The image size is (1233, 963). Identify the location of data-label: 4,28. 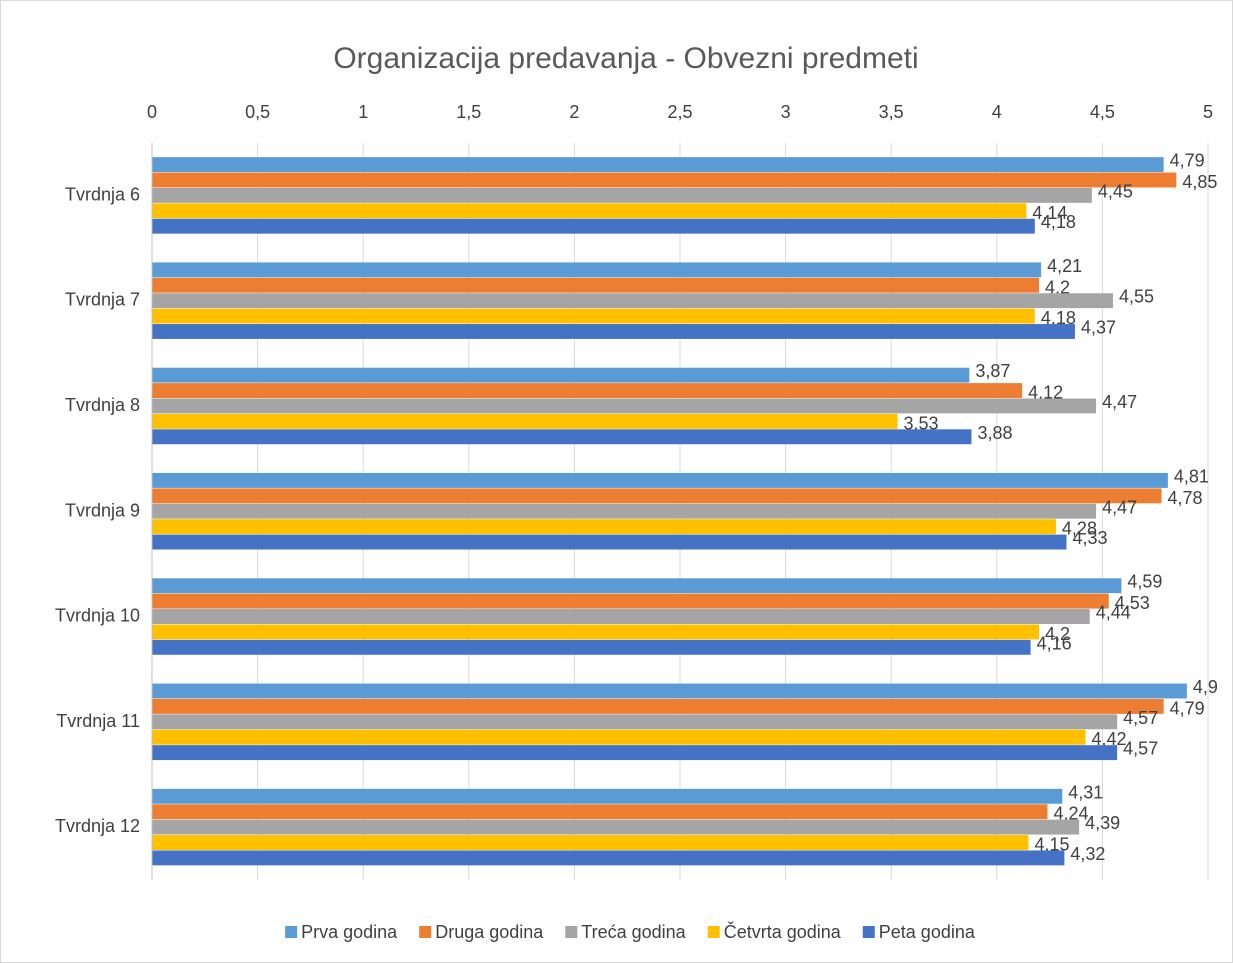
(1079, 529).